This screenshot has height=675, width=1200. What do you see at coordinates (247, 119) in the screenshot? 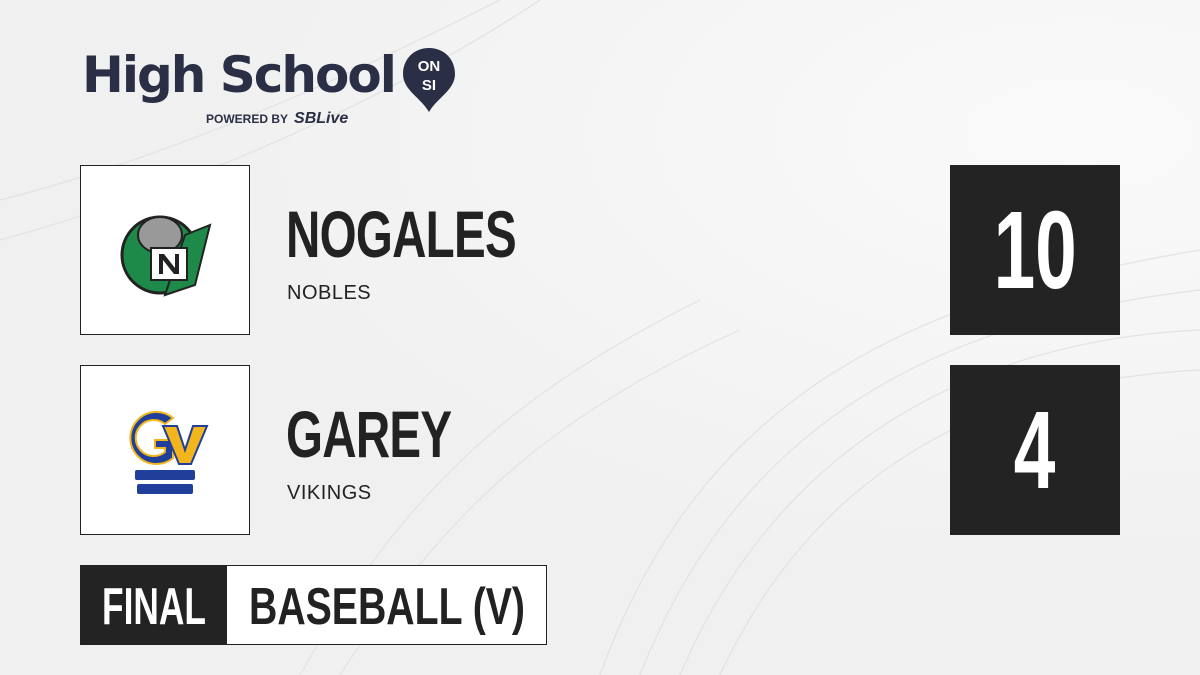
I see `powered-by-label: POWERED BY` at bounding box center [247, 119].